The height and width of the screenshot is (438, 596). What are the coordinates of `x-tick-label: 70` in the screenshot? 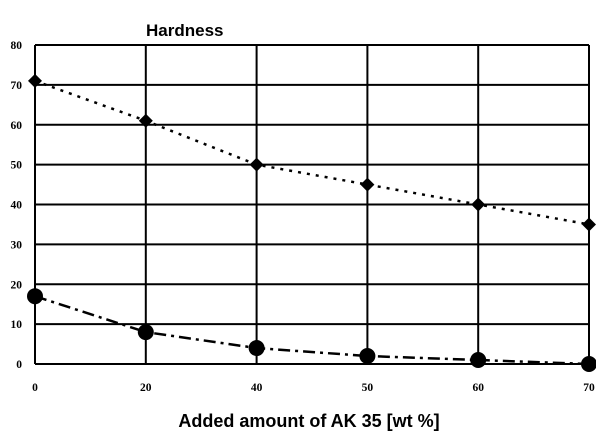 It's located at (589, 388).